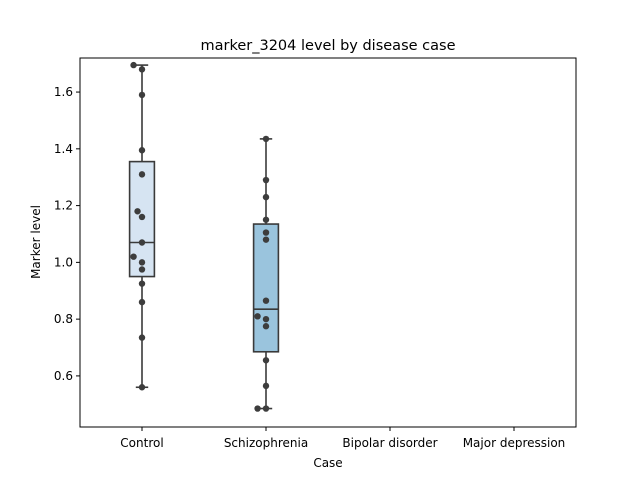 The image size is (640, 480). I want to click on x-tick-label: Bipolar disorder, so click(389, 443).